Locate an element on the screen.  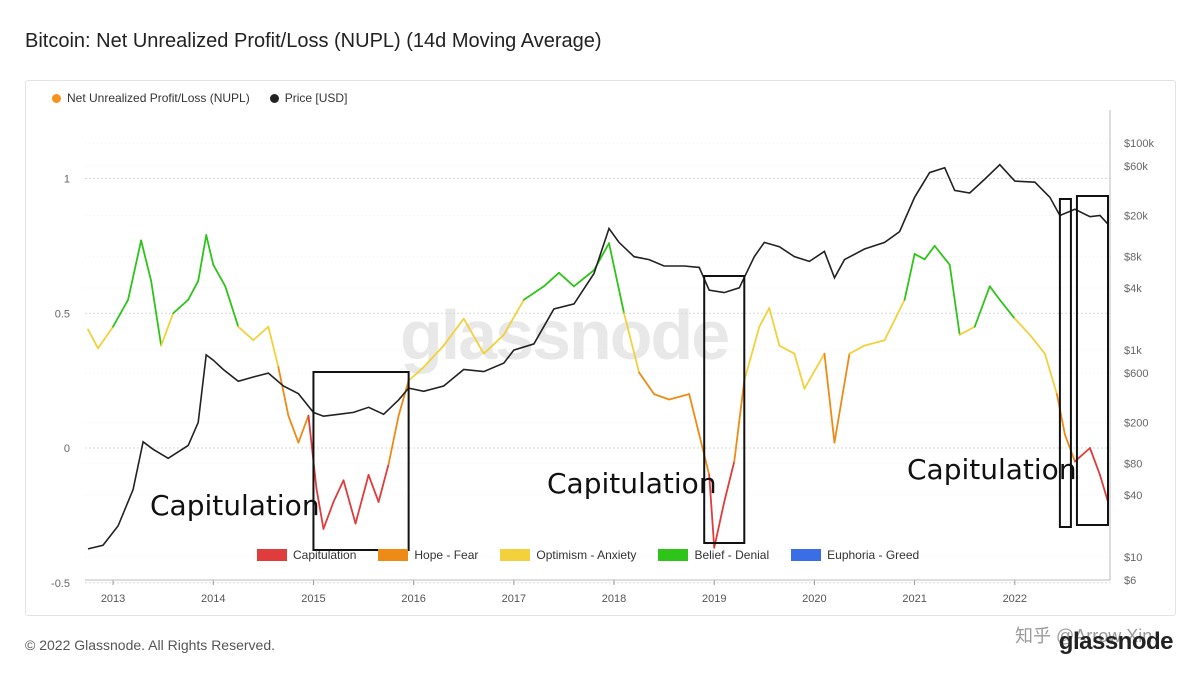
y-left-tick-label: 0.5 is located at coordinates (62, 314).